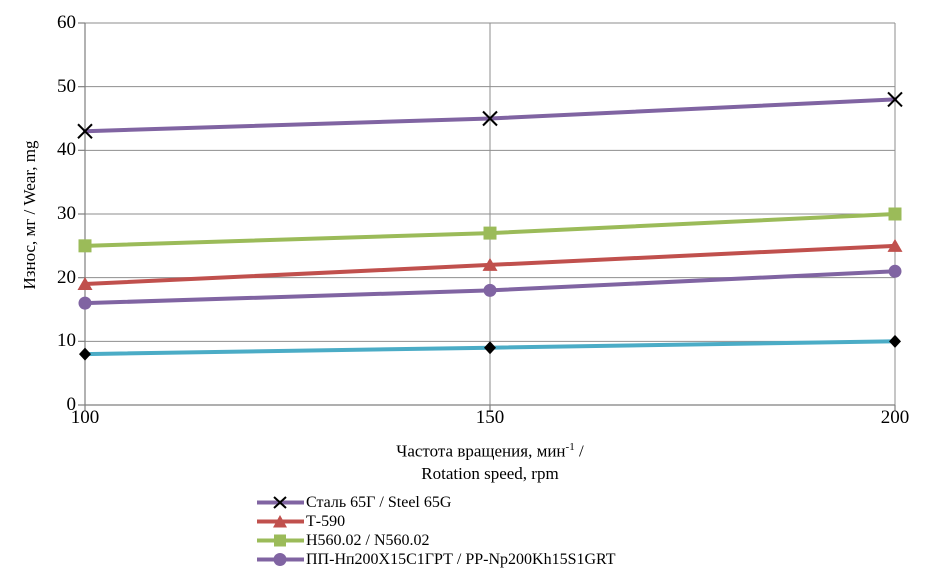  I want to click on legend-item-pp-np200: ПП-Нп200Х15С1ГРТ / PP-Np200Kh15S1GRT, so click(436, 559).